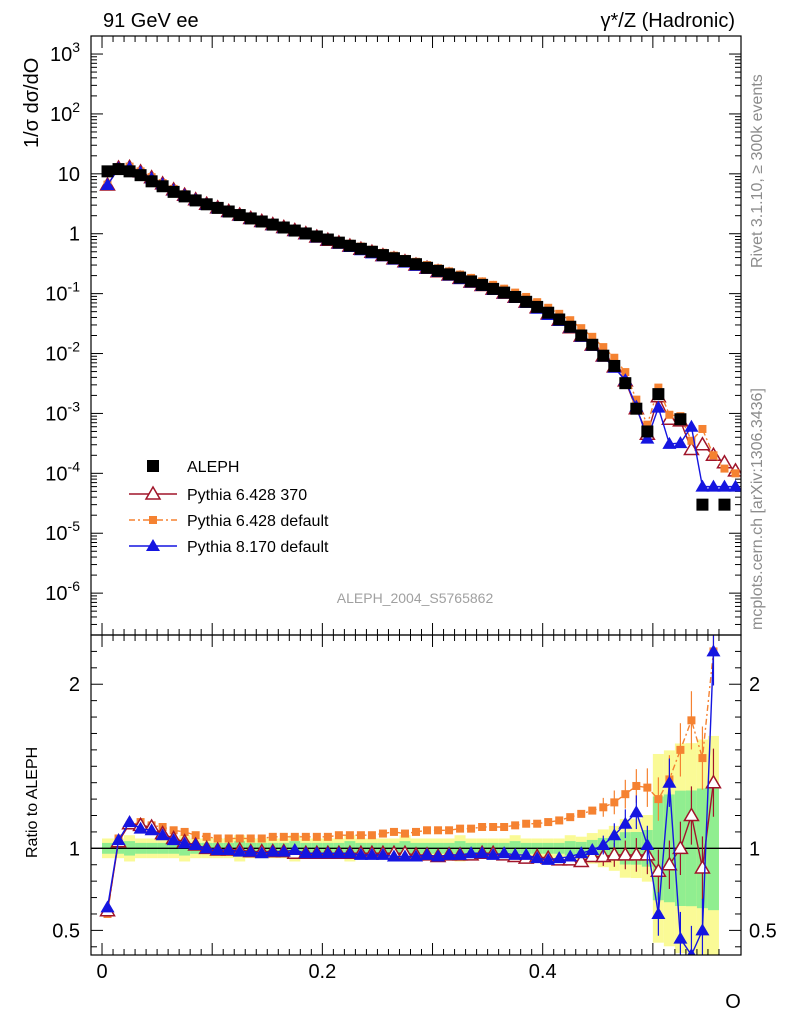 The height and width of the screenshot is (1024, 786). What do you see at coordinates (247, 495) in the screenshot?
I see `legend-label: Pythia 6.428 370` at bounding box center [247, 495].